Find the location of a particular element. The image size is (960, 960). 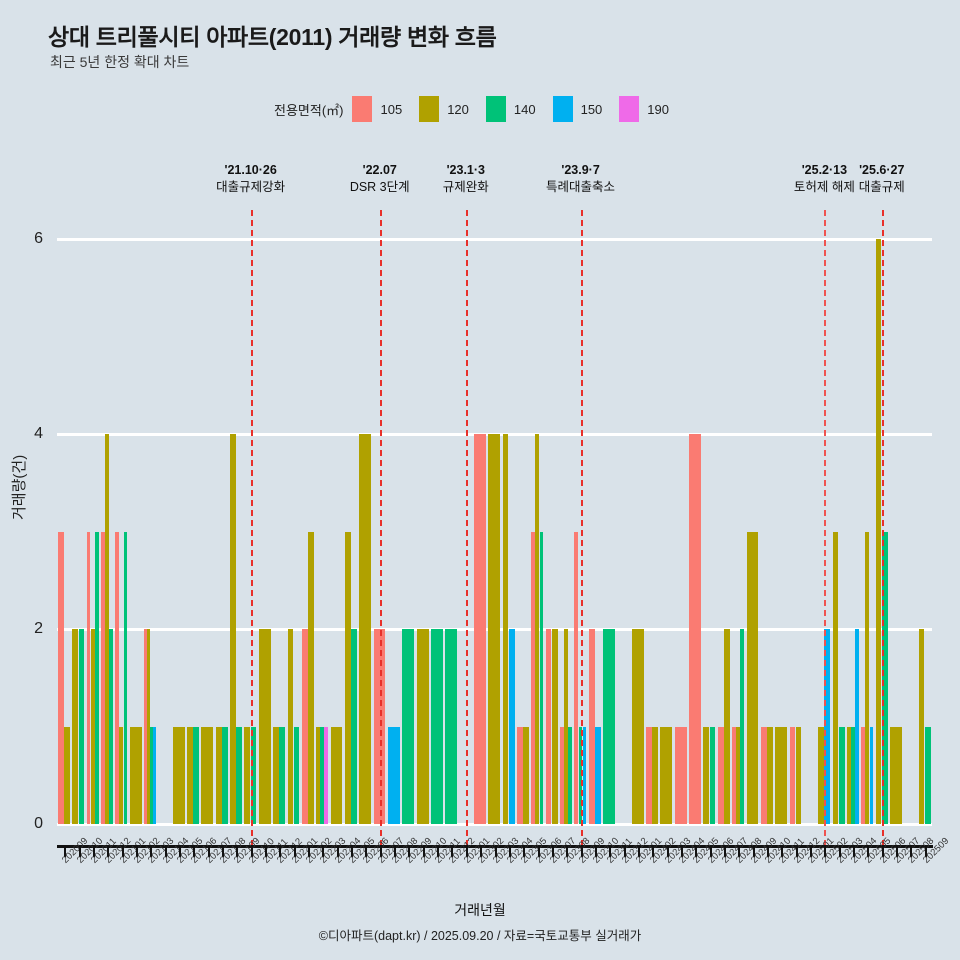

legend-item-190: 190 is located at coordinates (650, 109).